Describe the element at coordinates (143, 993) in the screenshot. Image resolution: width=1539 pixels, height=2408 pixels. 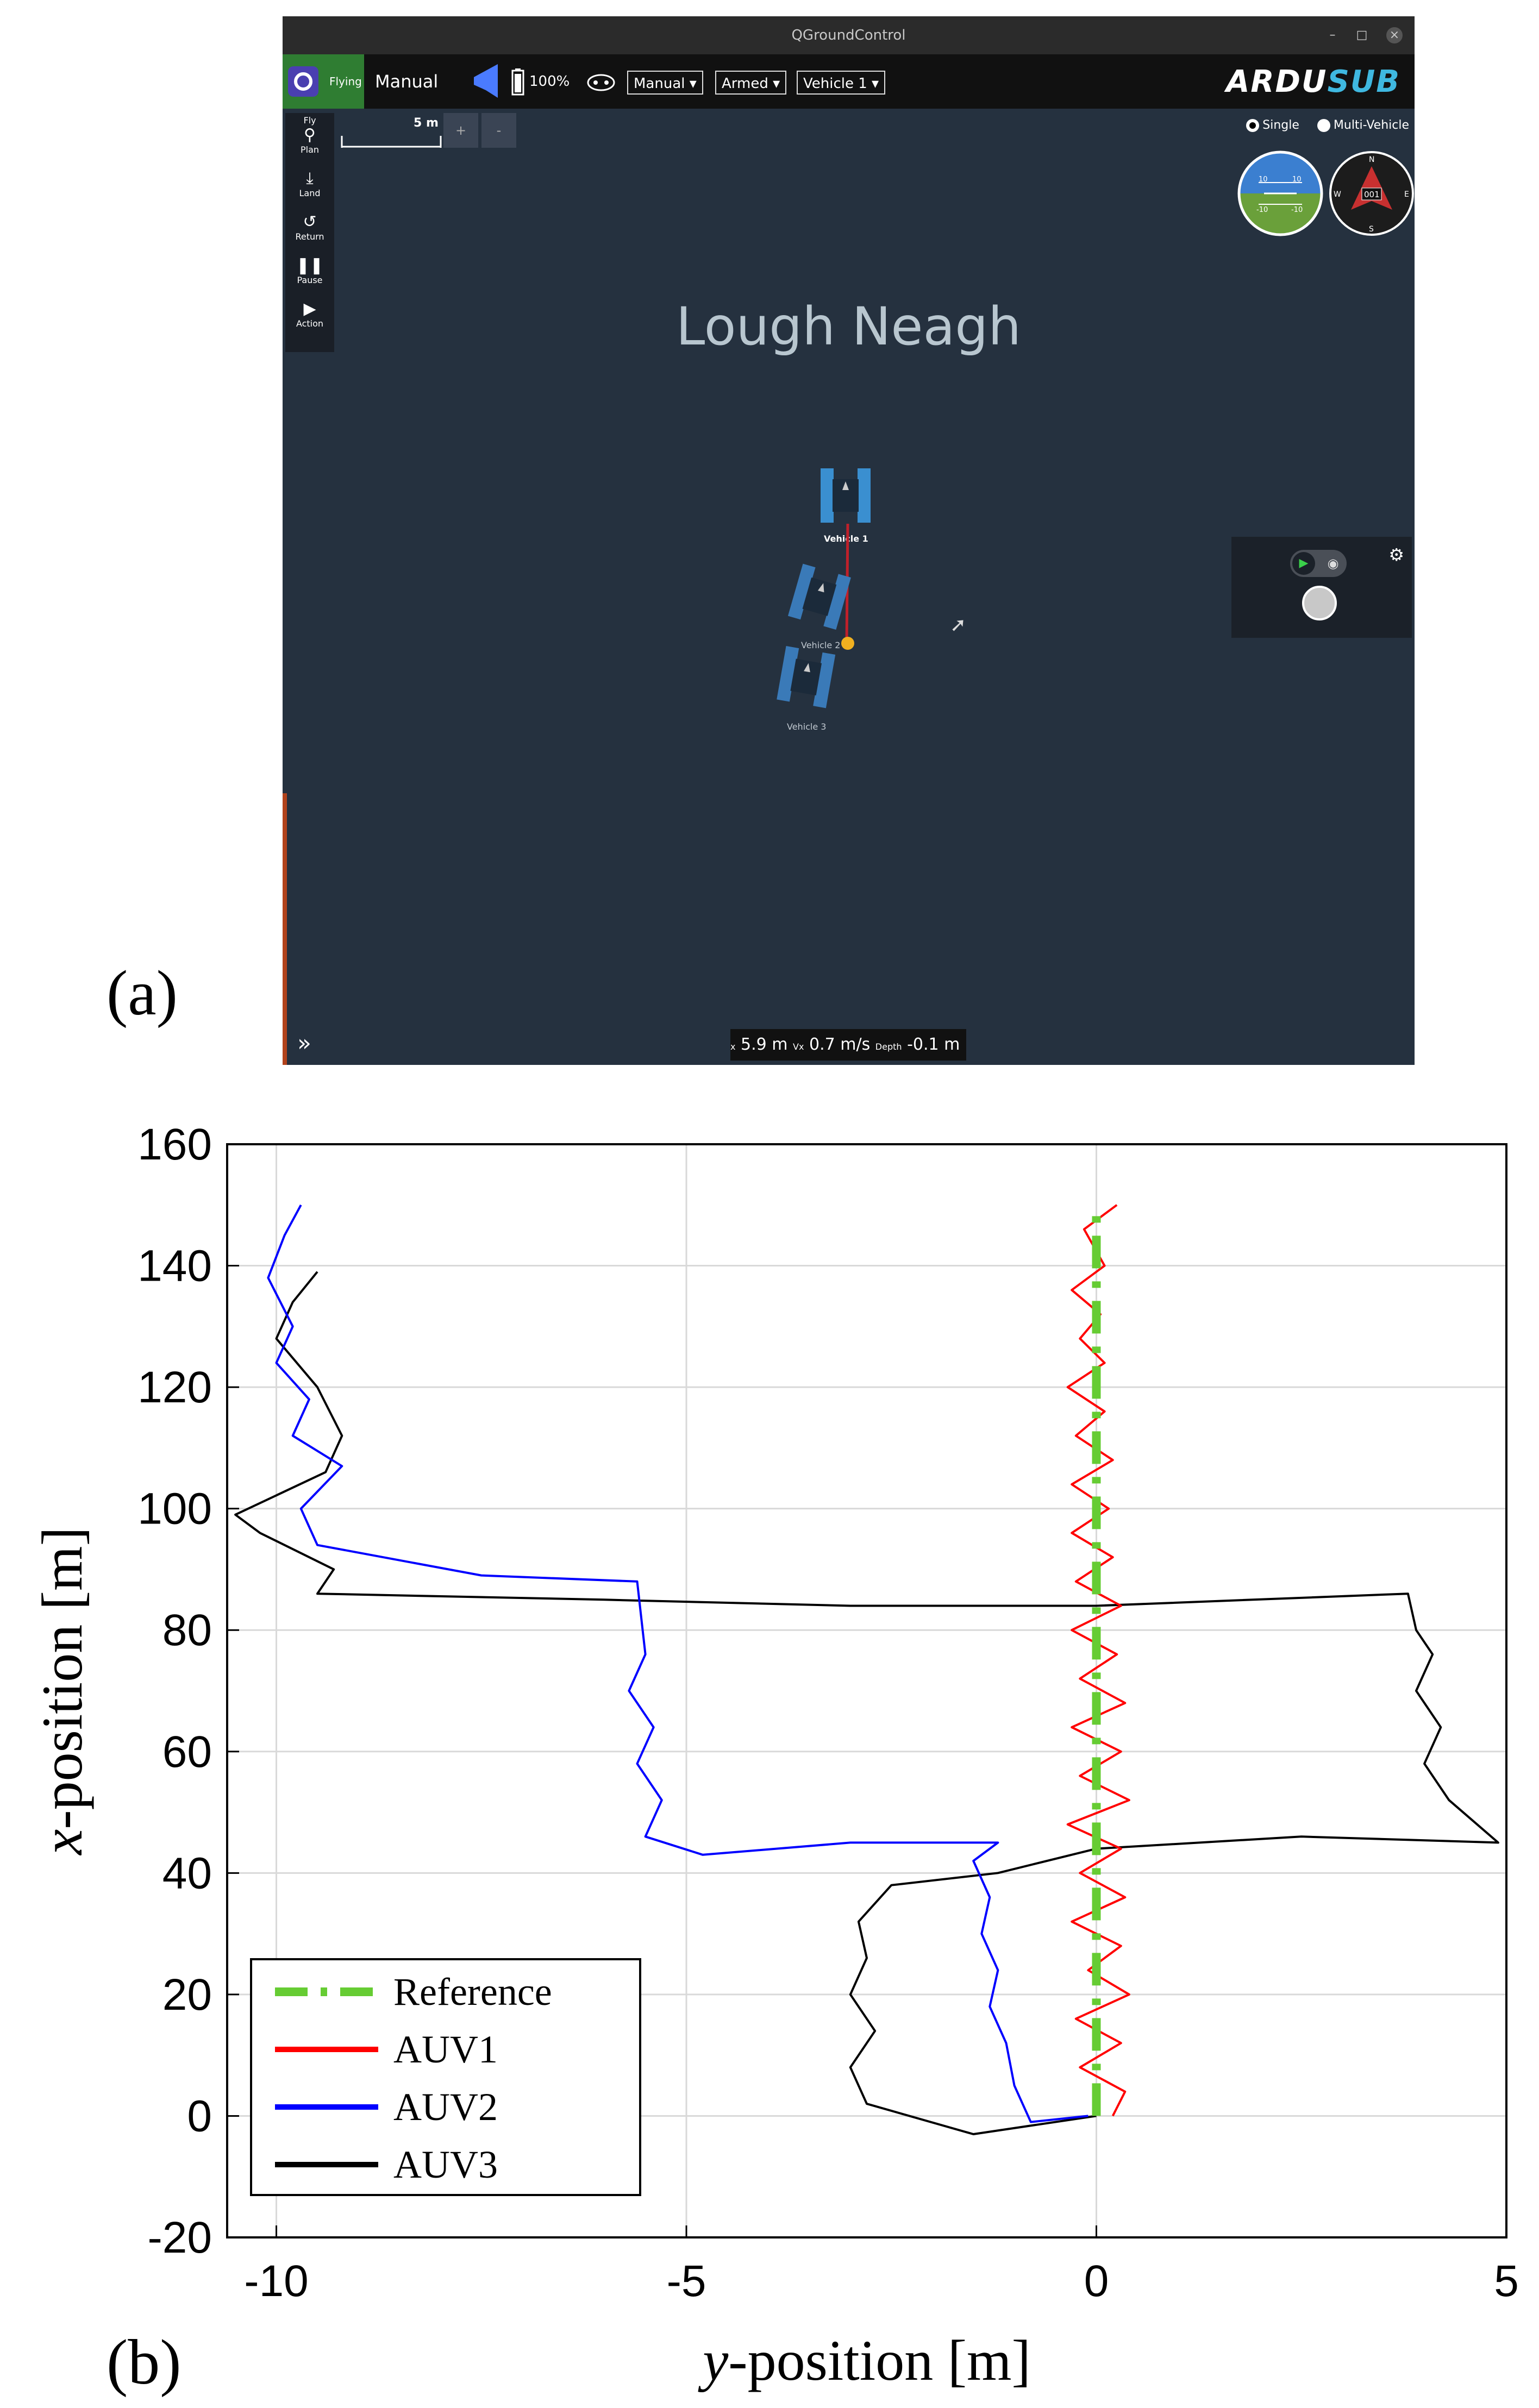
I see `panel-a-label: (a)` at that location.